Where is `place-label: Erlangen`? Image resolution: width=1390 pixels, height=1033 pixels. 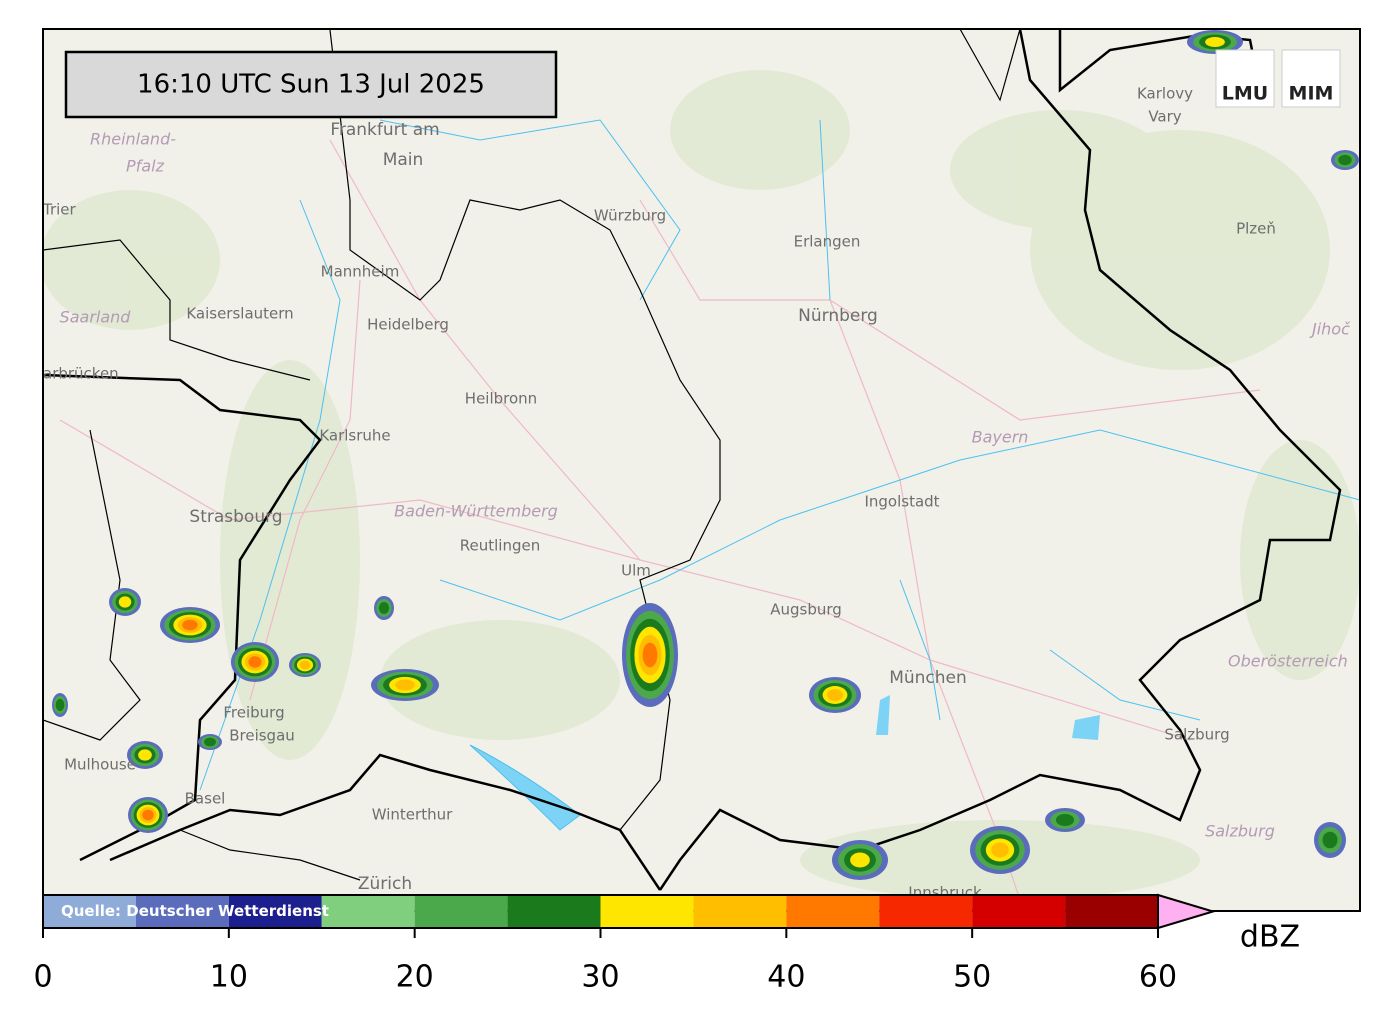
place-label: Erlangen is located at coordinates (827, 242).